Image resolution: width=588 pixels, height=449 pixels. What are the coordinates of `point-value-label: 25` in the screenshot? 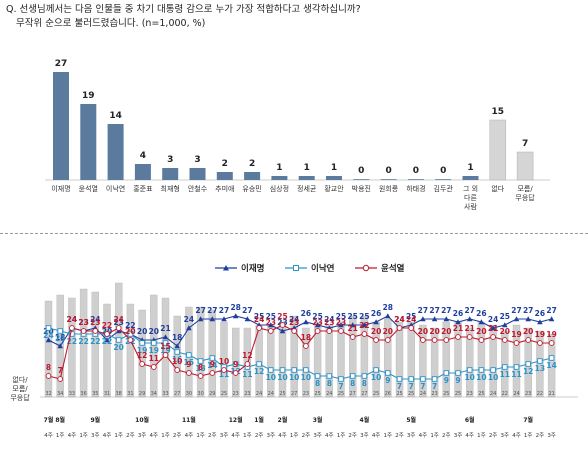 It's located at (364, 316).